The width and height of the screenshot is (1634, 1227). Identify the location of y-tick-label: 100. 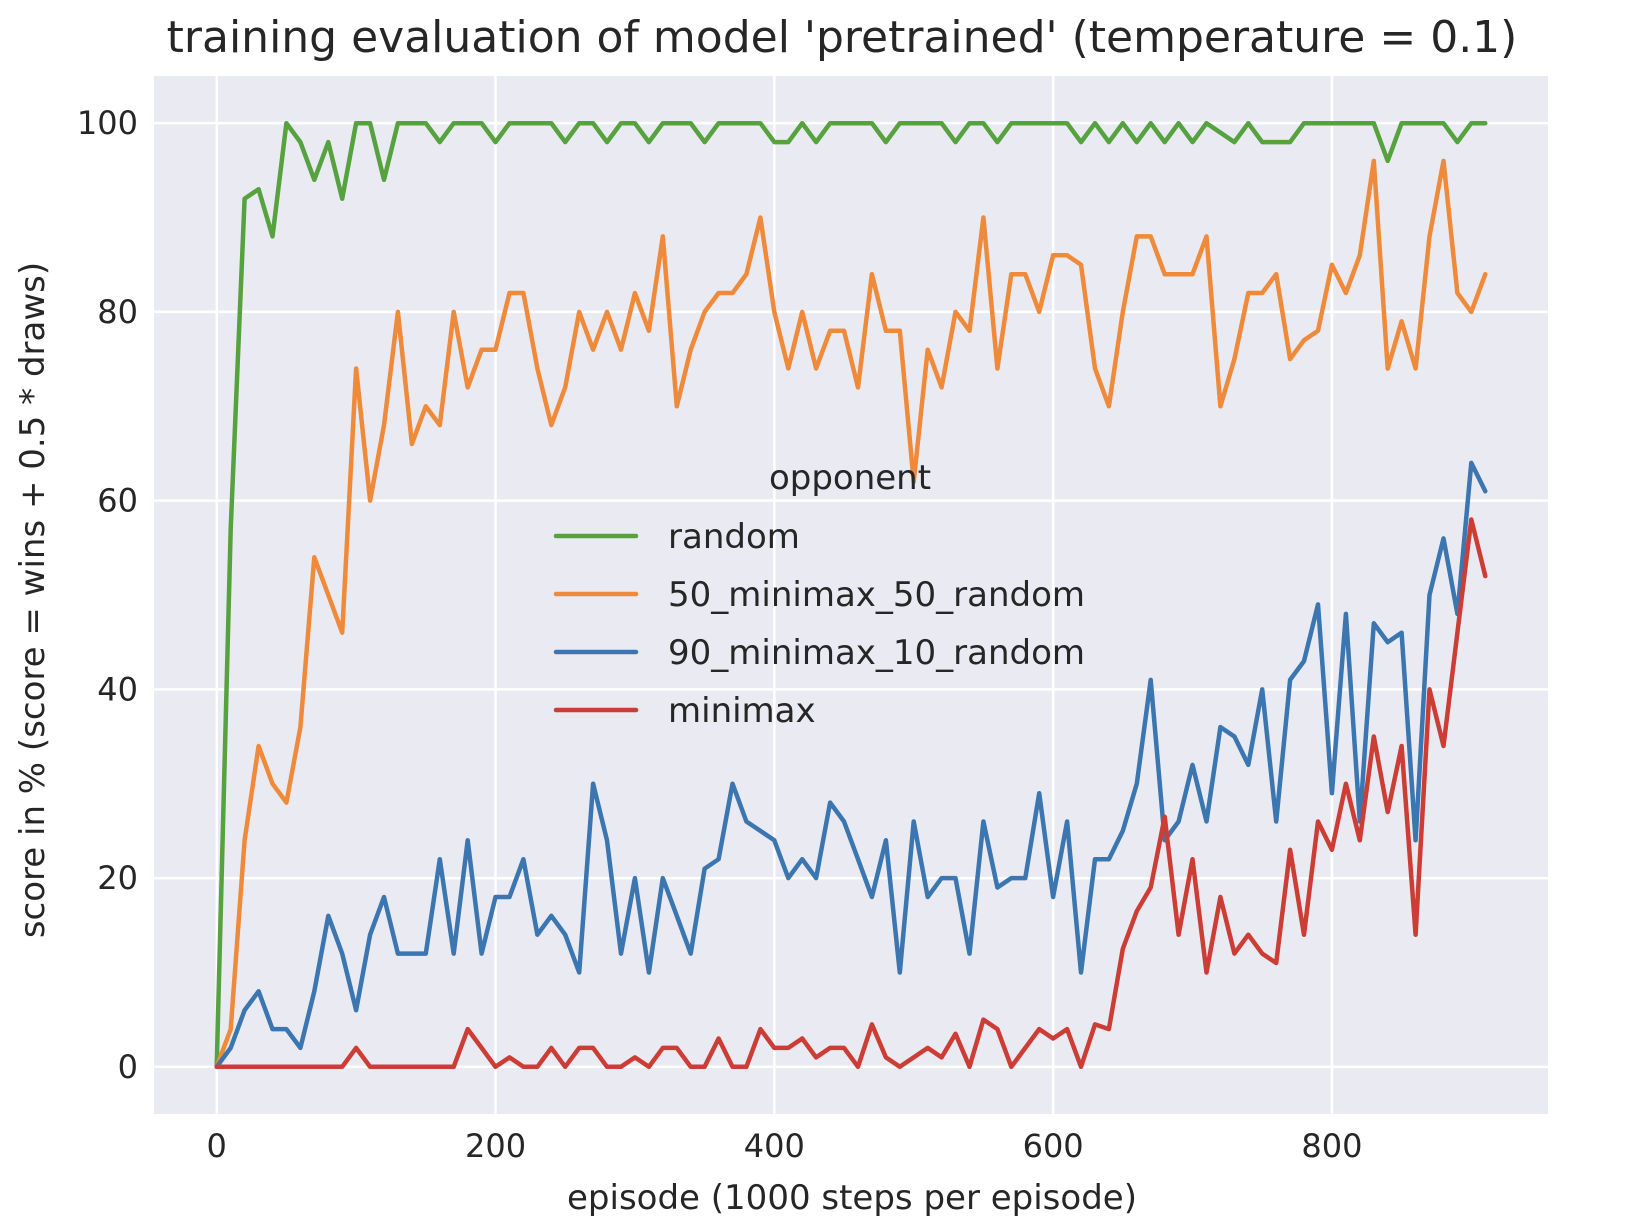
(107, 123).